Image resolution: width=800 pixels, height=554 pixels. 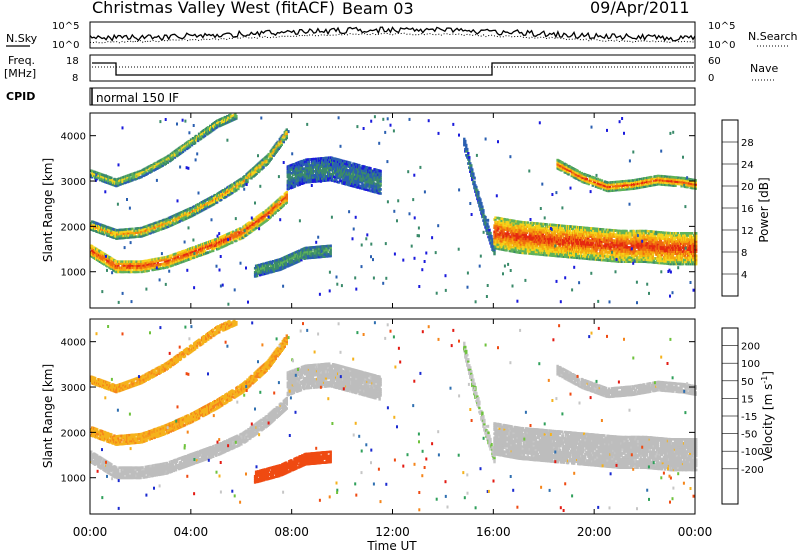 What do you see at coordinates (21, 60) in the screenshot?
I see `freq-label-1: Freq.` at bounding box center [21, 60].